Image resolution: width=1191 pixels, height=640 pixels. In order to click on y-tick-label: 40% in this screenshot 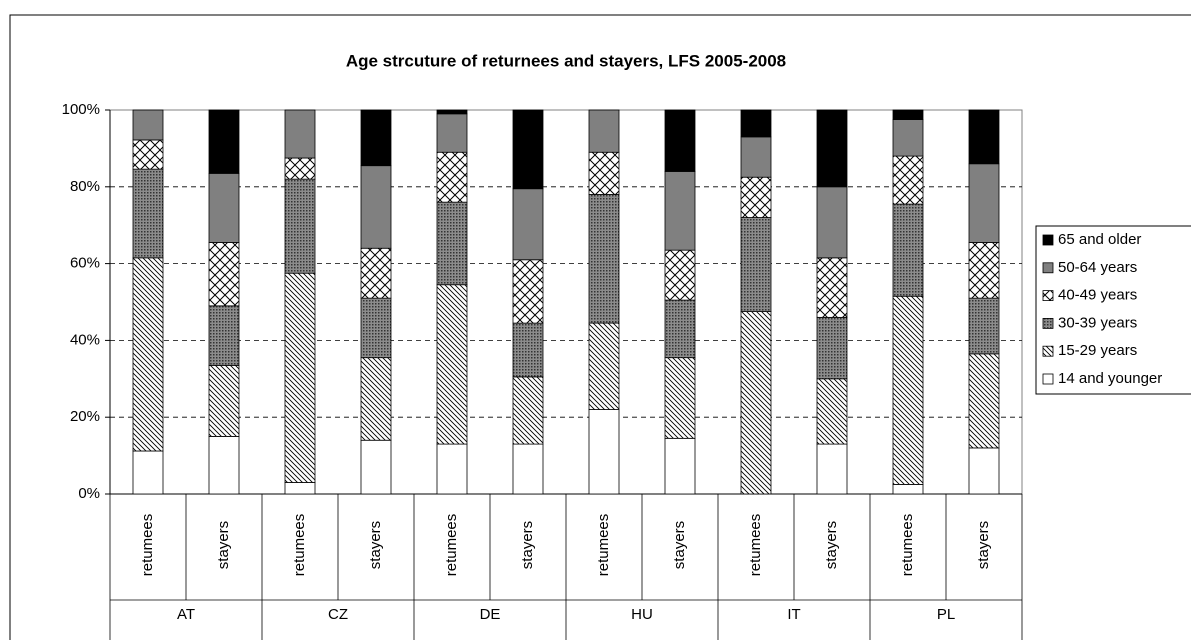, I will do `click(85, 339)`.